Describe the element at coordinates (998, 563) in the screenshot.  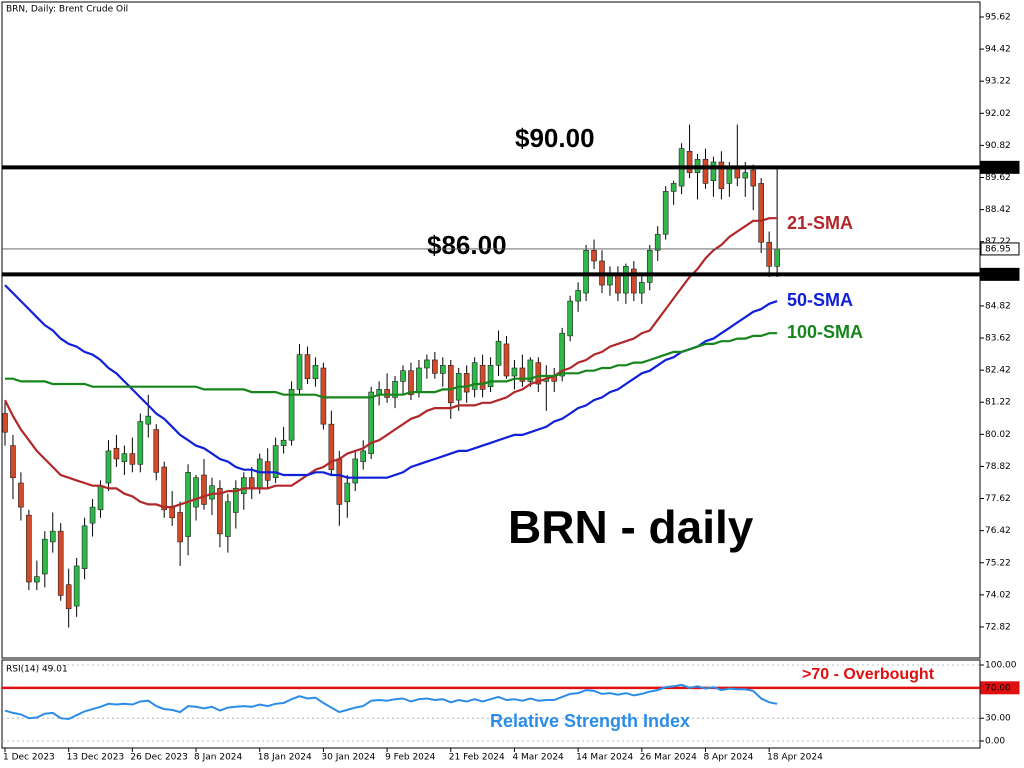
I see `y-tick-label: 75.22` at that location.